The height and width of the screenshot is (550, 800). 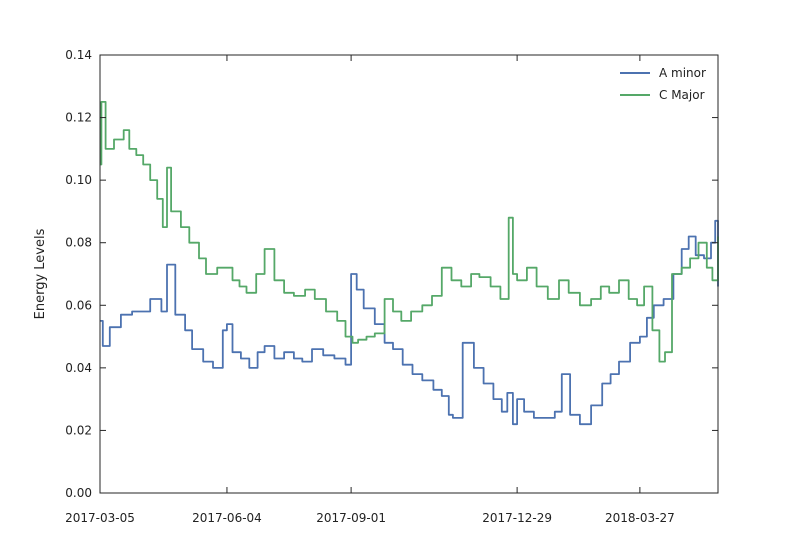 I want to click on y-tick-label: 0.08, so click(x=78, y=243).